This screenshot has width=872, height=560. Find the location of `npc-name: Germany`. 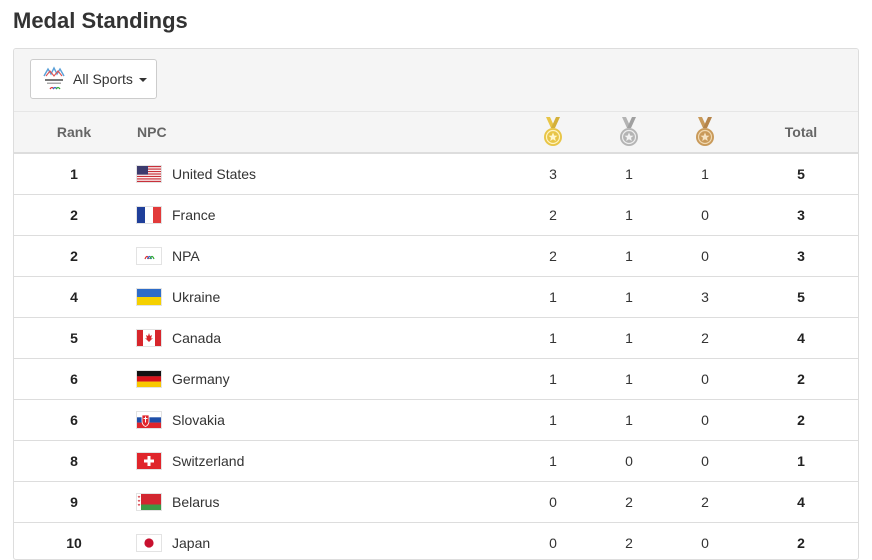

npc-name: Germany is located at coordinates (201, 379).